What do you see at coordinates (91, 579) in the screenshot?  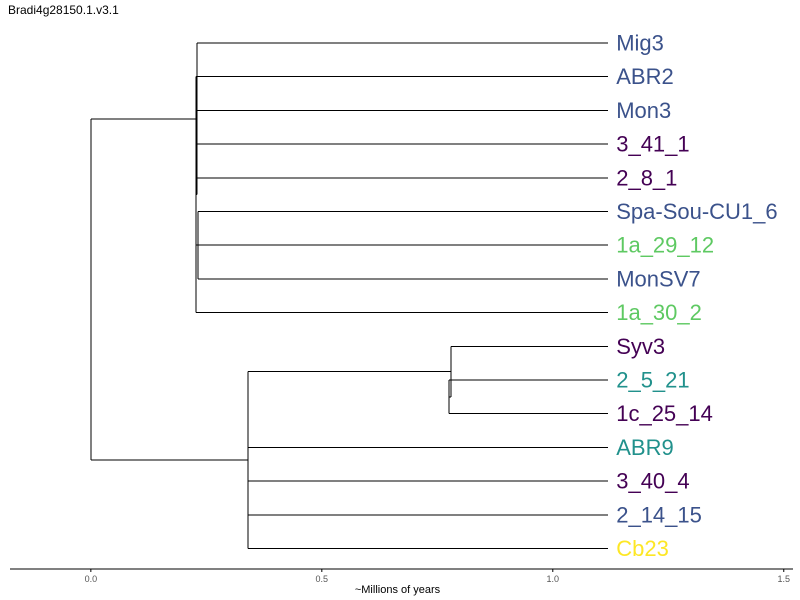 I see `x-tick-label: 0.0` at bounding box center [91, 579].